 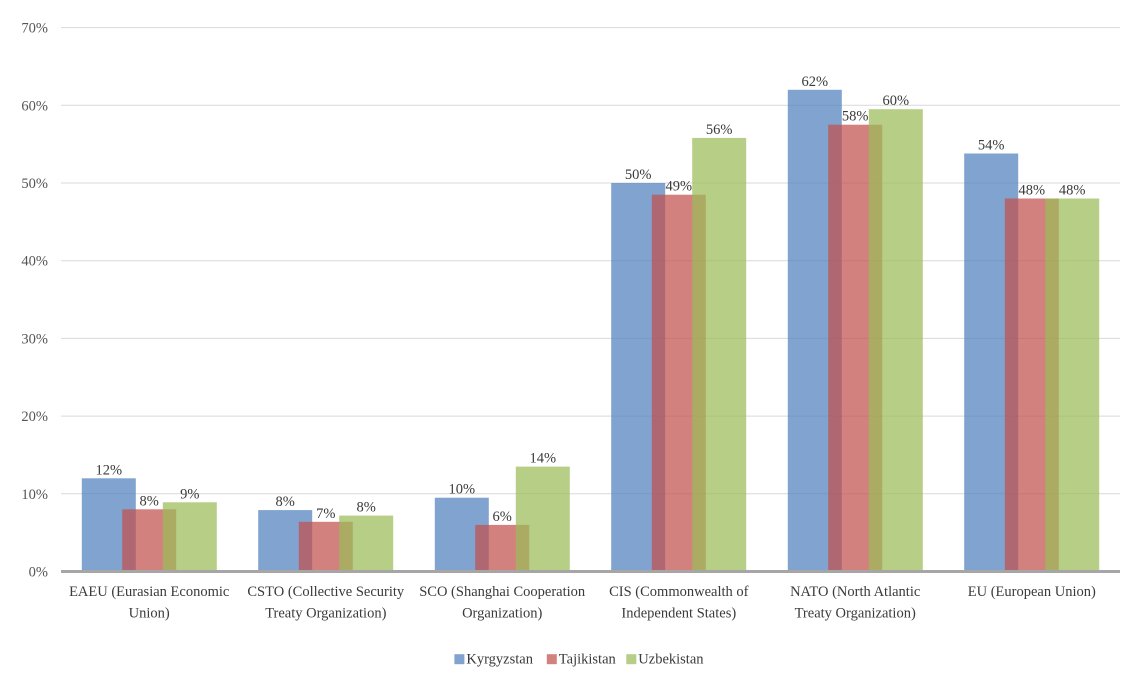 I want to click on svg-text: Tajikistan, so click(x=588, y=660).